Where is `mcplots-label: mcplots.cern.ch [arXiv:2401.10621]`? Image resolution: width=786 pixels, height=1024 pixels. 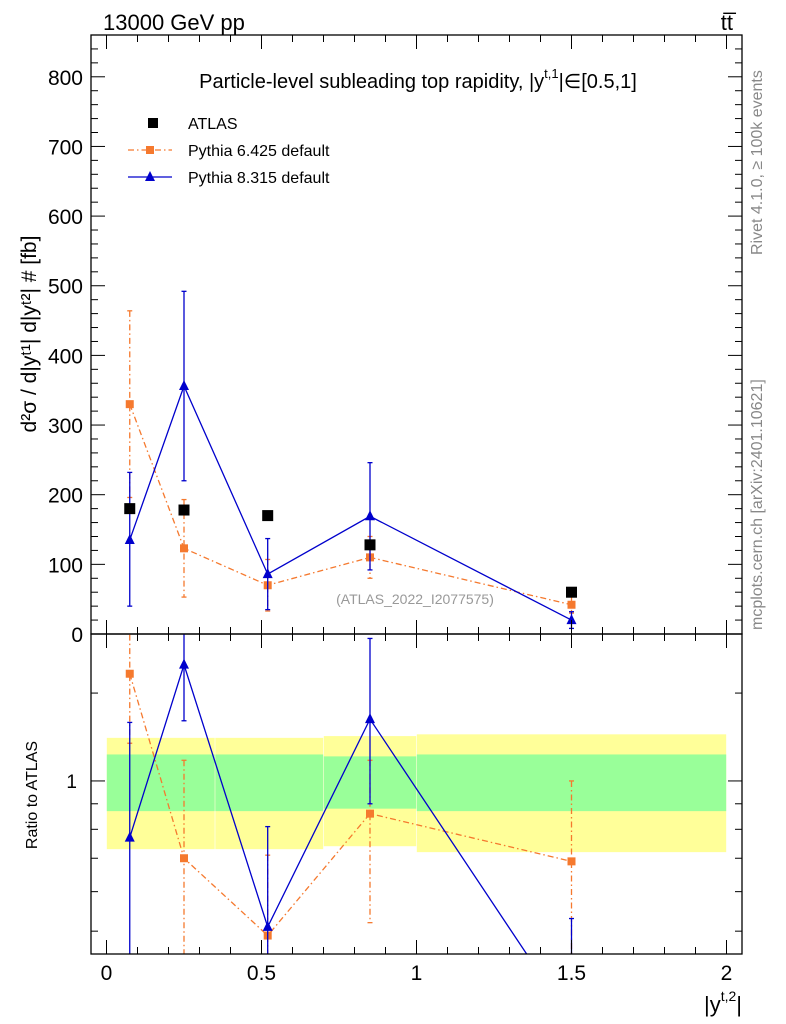 mcplots-label: mcplots.cern.ch [arXiv:2401.10621] is located at coordinates (757, 504).